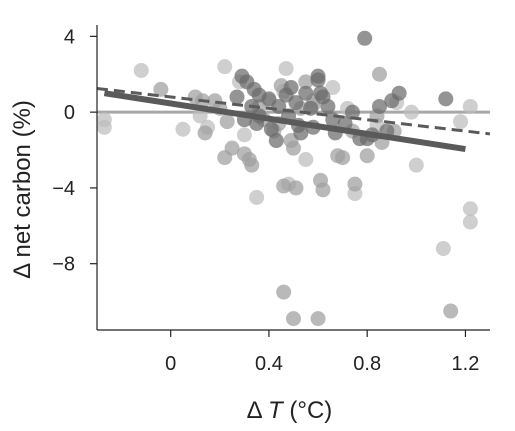 The width and height of the screenshot is (515, 431). Describe the element at coordinates (22, 189) in the screenshot. I see `y-axis-title: Δ net carbon (%)` at that location.